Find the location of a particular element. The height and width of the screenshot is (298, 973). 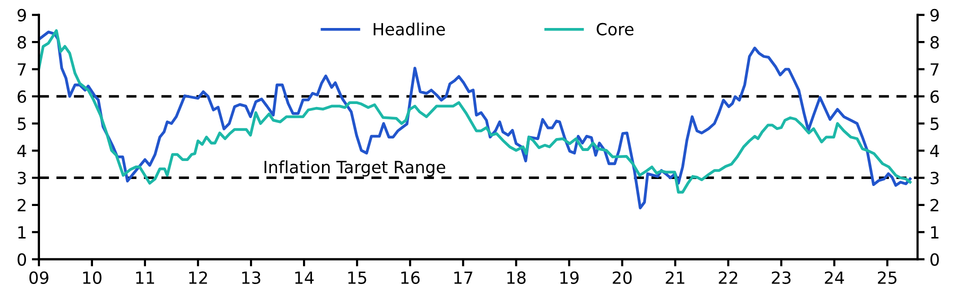

y2-tick-label: 0 is located at coordinates (934, 259).